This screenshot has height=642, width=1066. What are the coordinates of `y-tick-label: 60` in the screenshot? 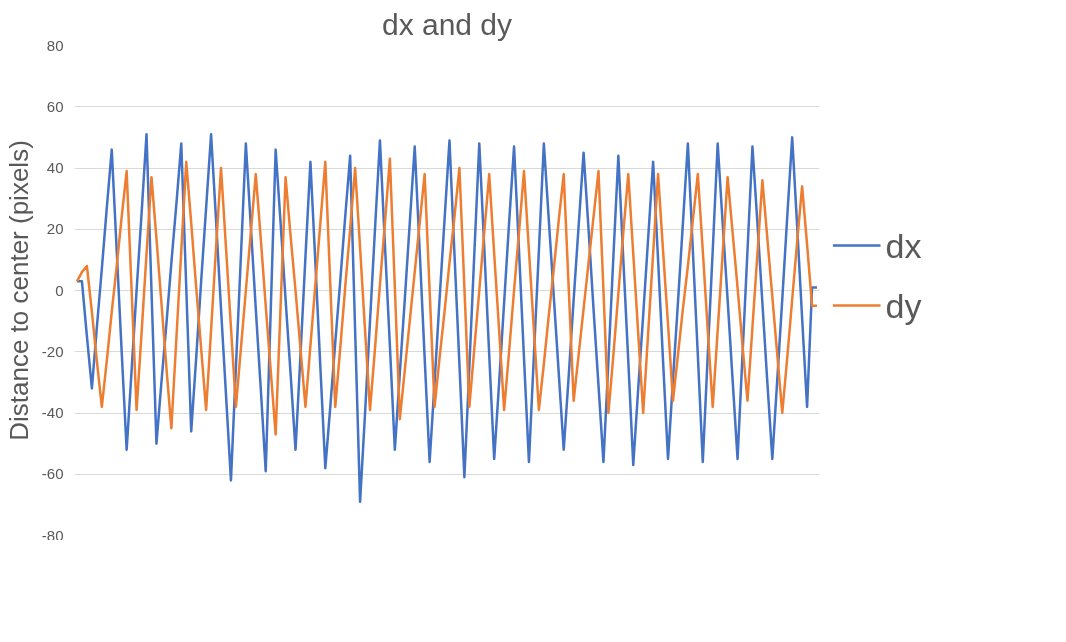 It's located at (55, 106).